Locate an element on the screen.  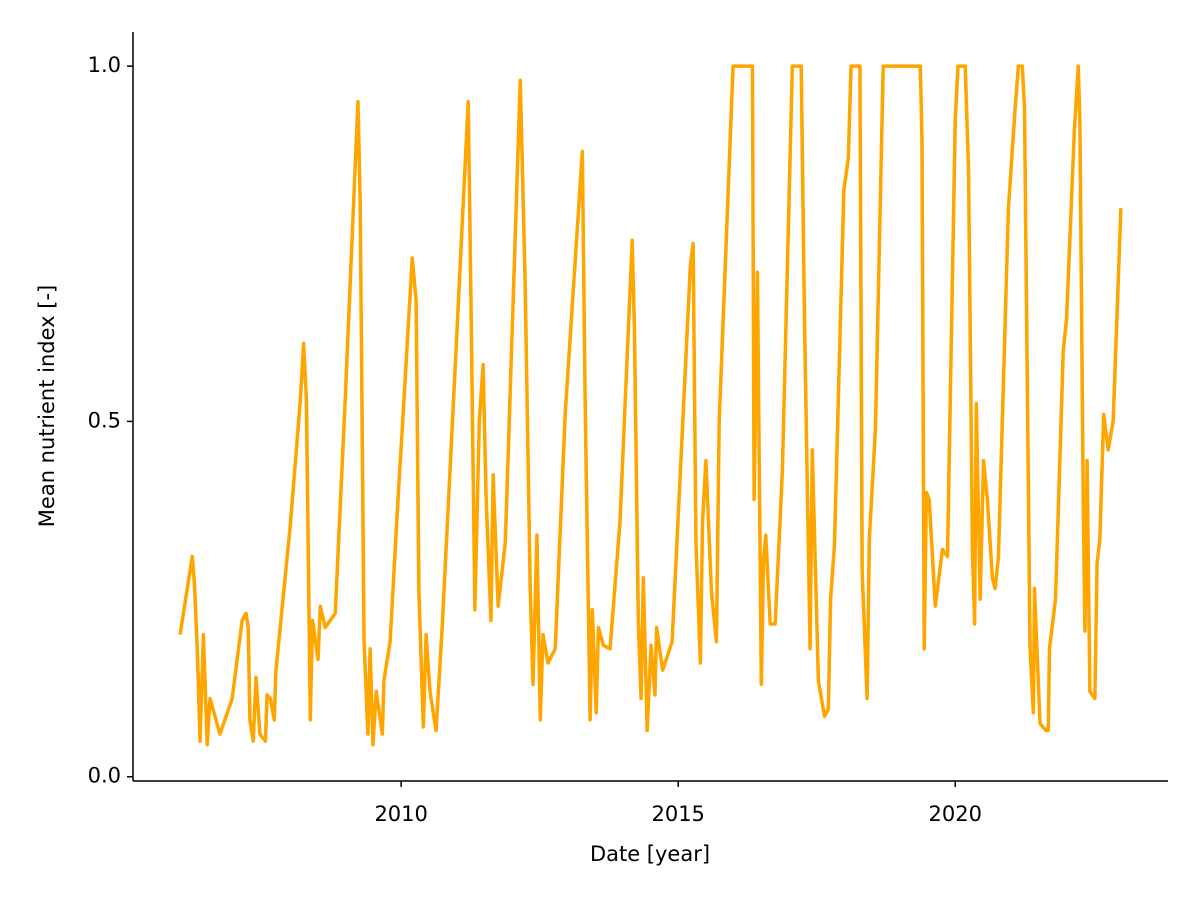
y-tick-label: 0.5 is located at coordinates (104, 420).